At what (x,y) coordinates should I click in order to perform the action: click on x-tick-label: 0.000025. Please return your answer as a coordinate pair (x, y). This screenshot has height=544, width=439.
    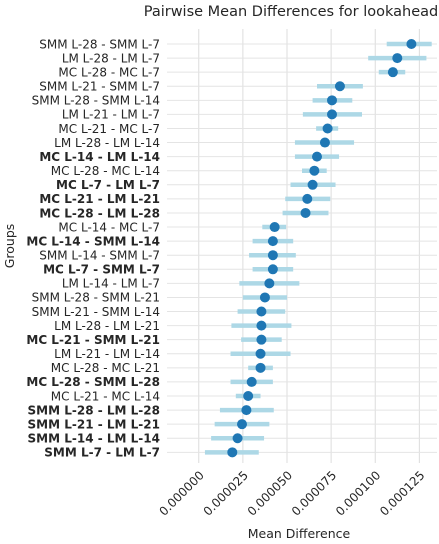
    Looking at the image, I should click on (226, 493).